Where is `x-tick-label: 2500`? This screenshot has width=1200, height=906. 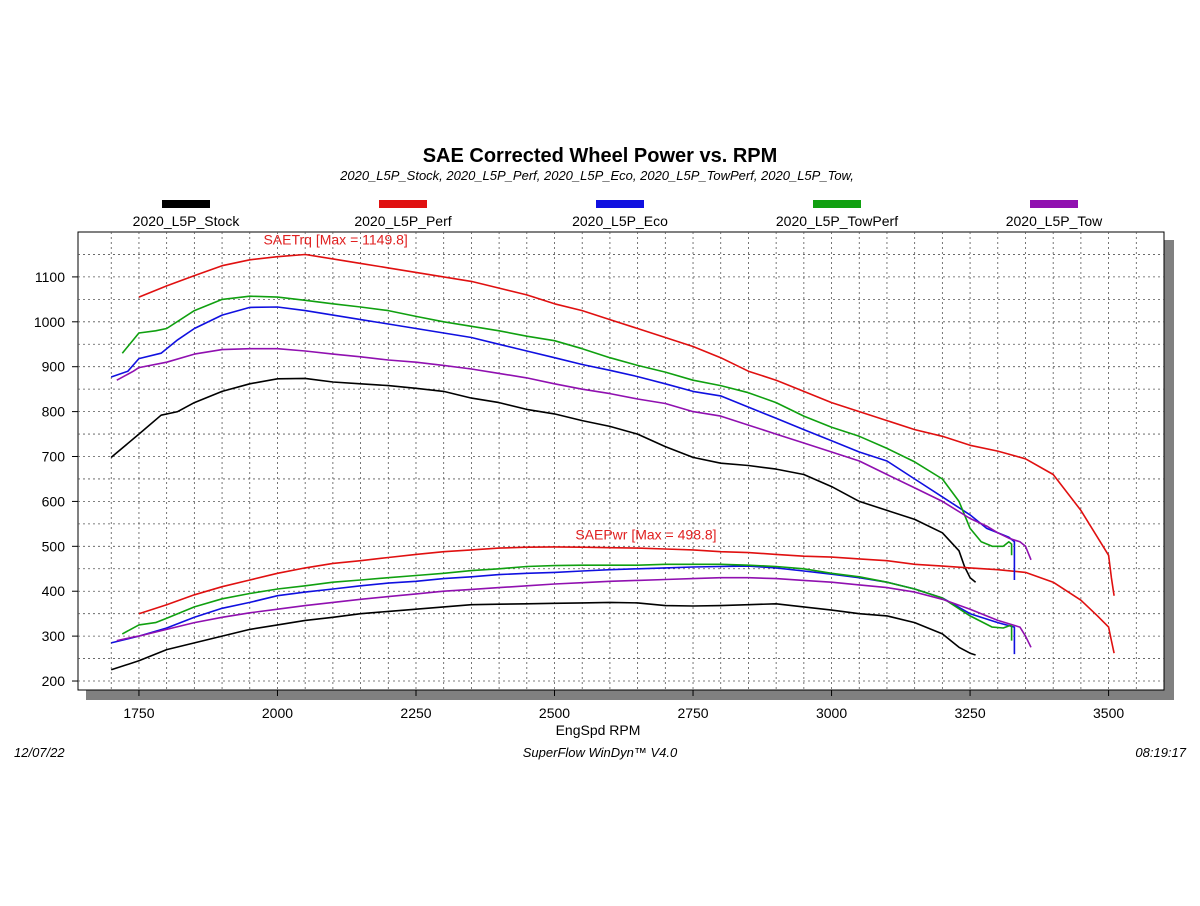
x-tick-label: 2500 is located at coordinates (554, 713).